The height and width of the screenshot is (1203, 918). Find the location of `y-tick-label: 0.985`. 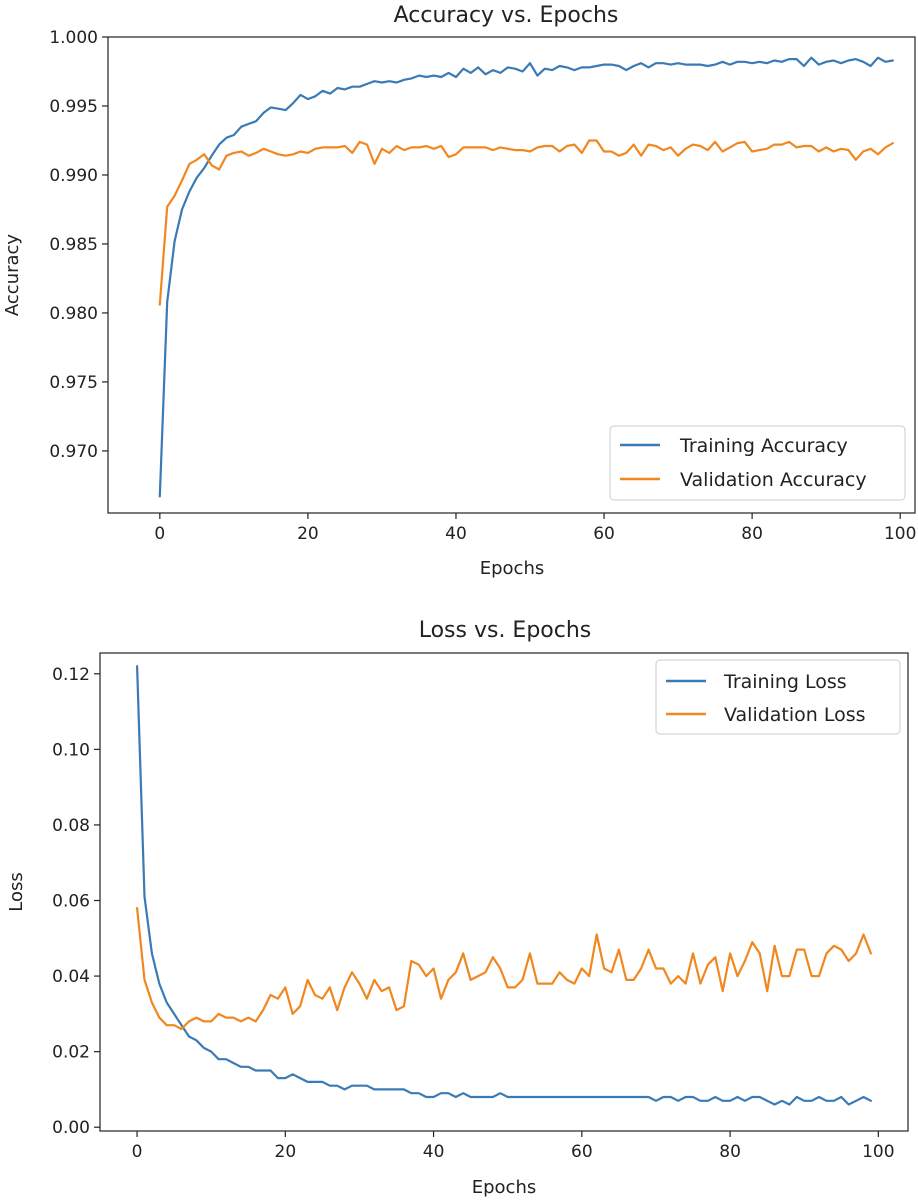

y-tick-label: 0.985 is located at coordinates (73, 245).